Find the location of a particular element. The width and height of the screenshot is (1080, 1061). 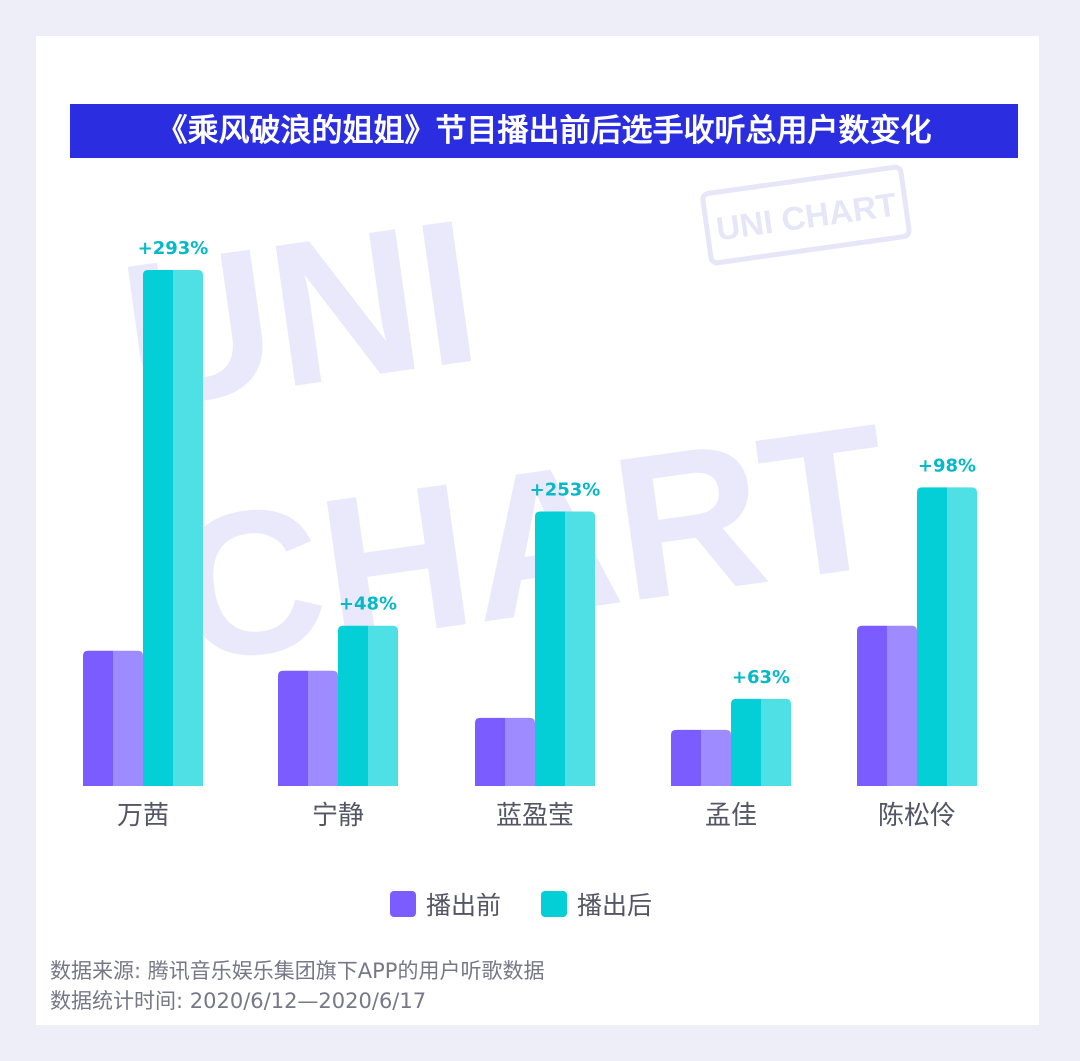

bar-after-3-right-half is located at coordinates (776, 742).